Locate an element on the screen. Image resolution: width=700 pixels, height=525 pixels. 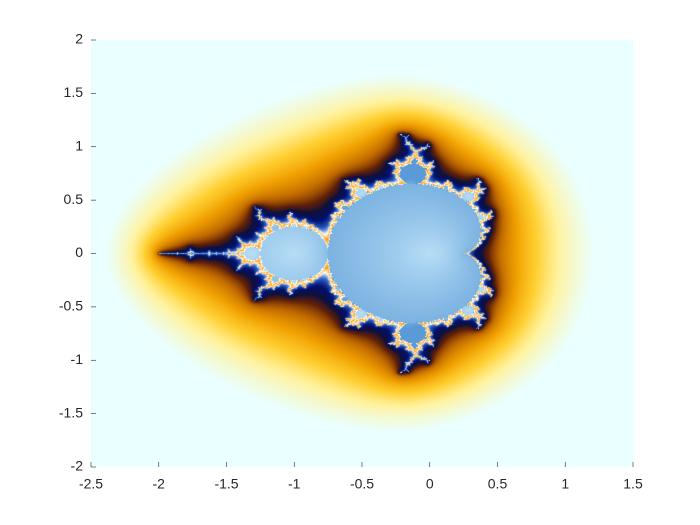
y-tick-label: 2 is located at coordinates (79, 39).